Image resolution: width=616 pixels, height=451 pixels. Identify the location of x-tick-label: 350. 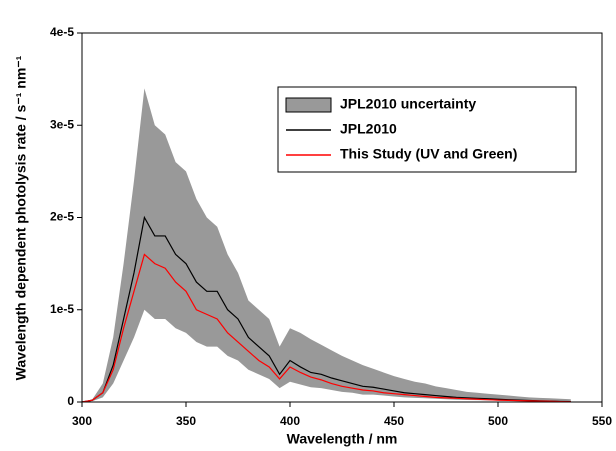
(186, 421).